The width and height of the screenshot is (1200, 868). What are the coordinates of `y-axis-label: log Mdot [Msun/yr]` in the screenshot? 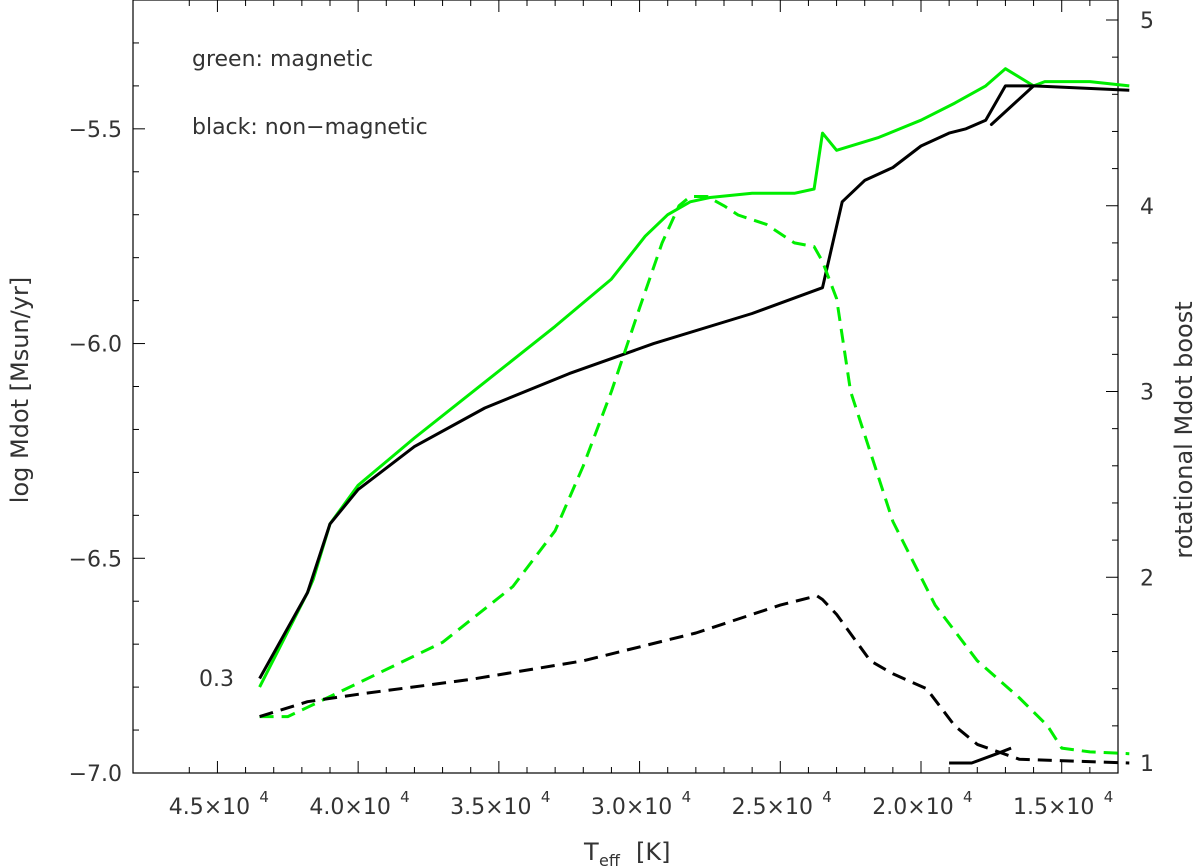 It's located at (20, 390).